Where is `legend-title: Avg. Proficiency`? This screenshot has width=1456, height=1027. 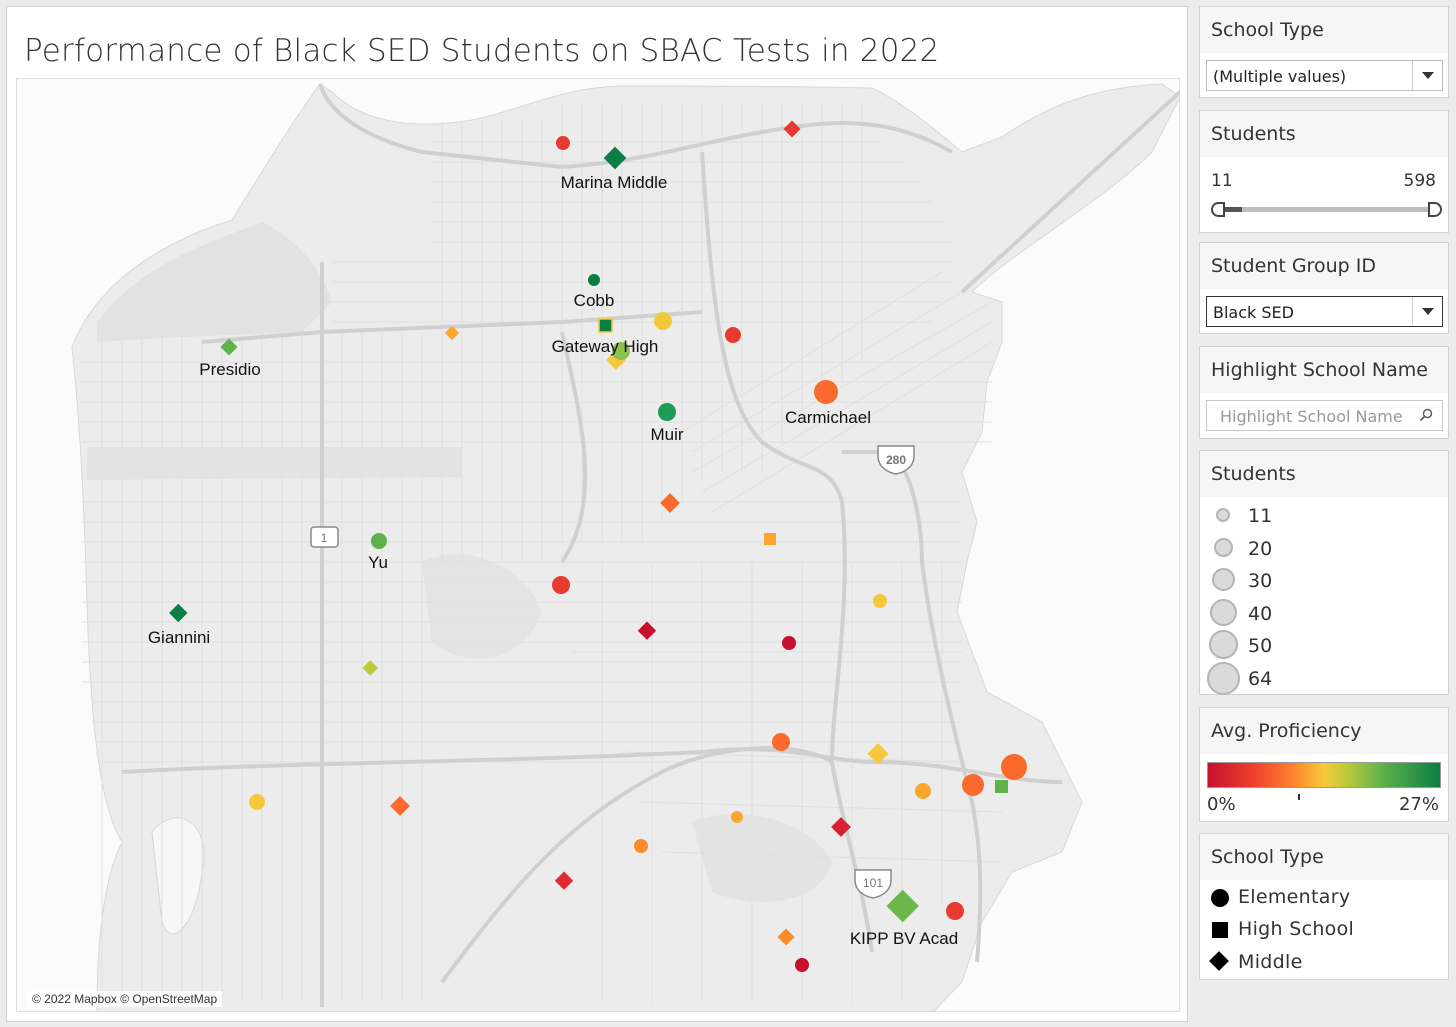
legend-title: Avg. Proficiency is located at coordinates (1324, 731).